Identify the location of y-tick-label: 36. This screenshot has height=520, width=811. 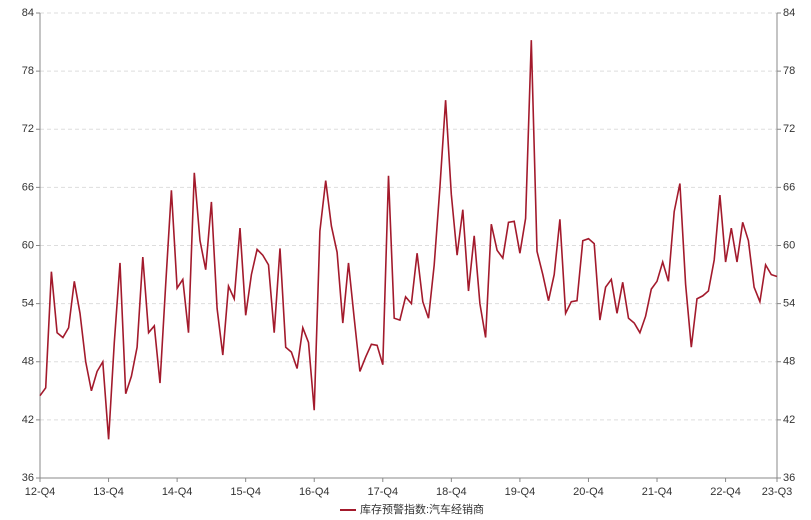
(28, 478).